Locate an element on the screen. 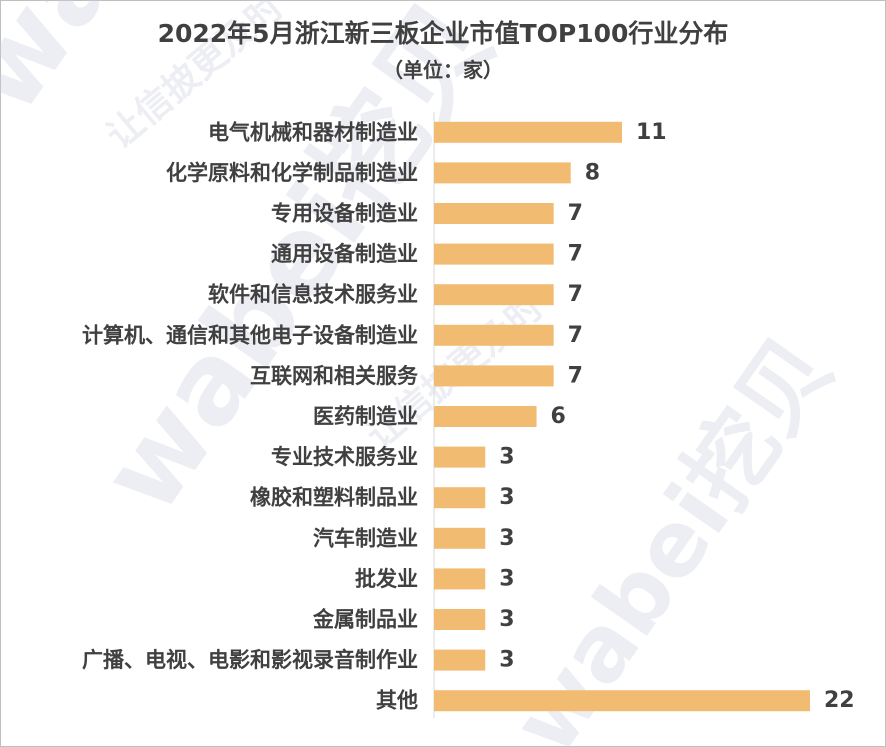 The width and height of the screenshot is (886, 747). data-label: 11 is located at coordinates (651, 132).